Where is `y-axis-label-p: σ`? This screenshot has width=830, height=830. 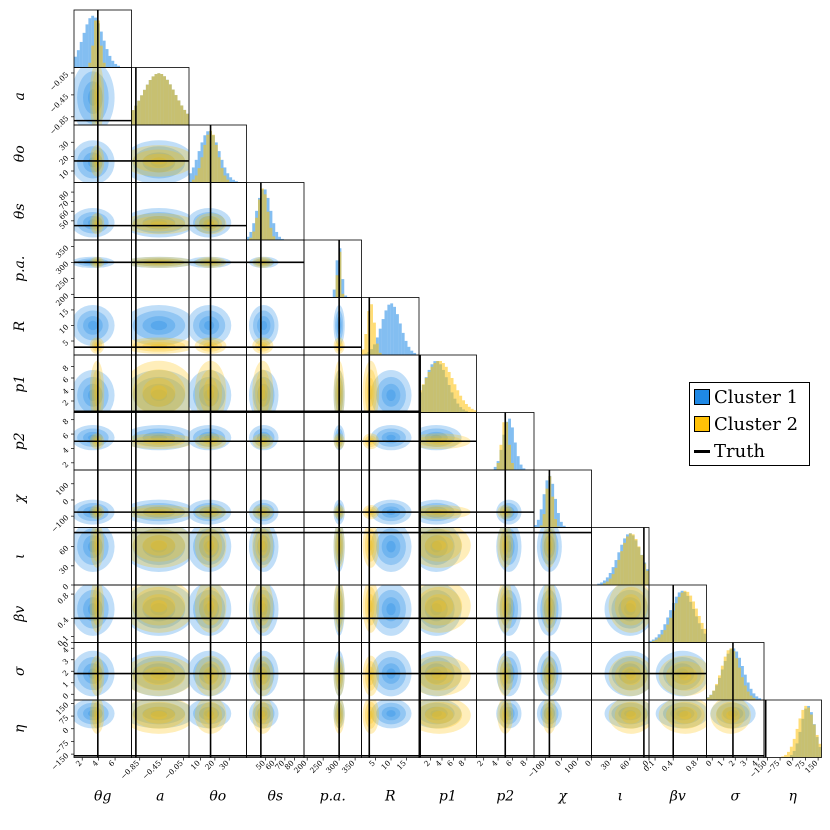
y-axis-label-p: σ is located at coordinates (20, 671).